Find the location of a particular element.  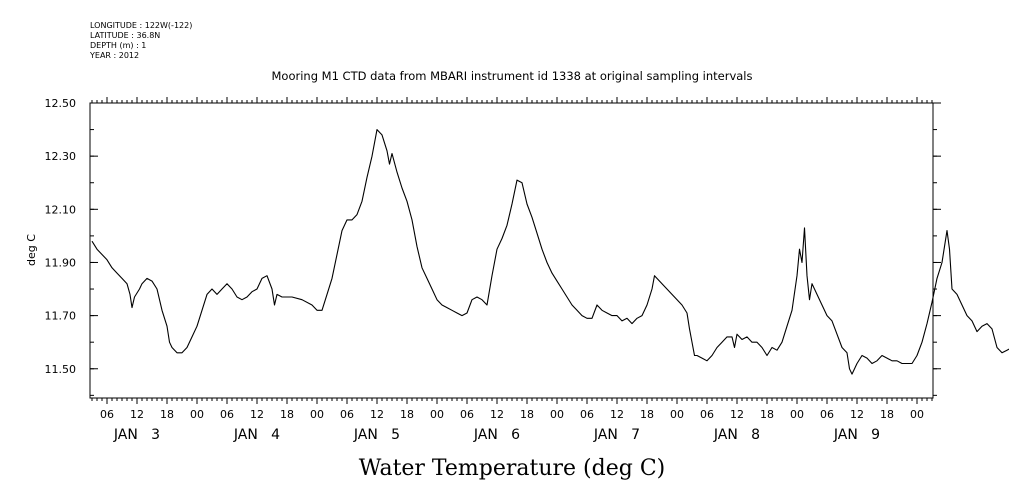

y-tick-label: 11.70 is located at coordinates (61, 316).